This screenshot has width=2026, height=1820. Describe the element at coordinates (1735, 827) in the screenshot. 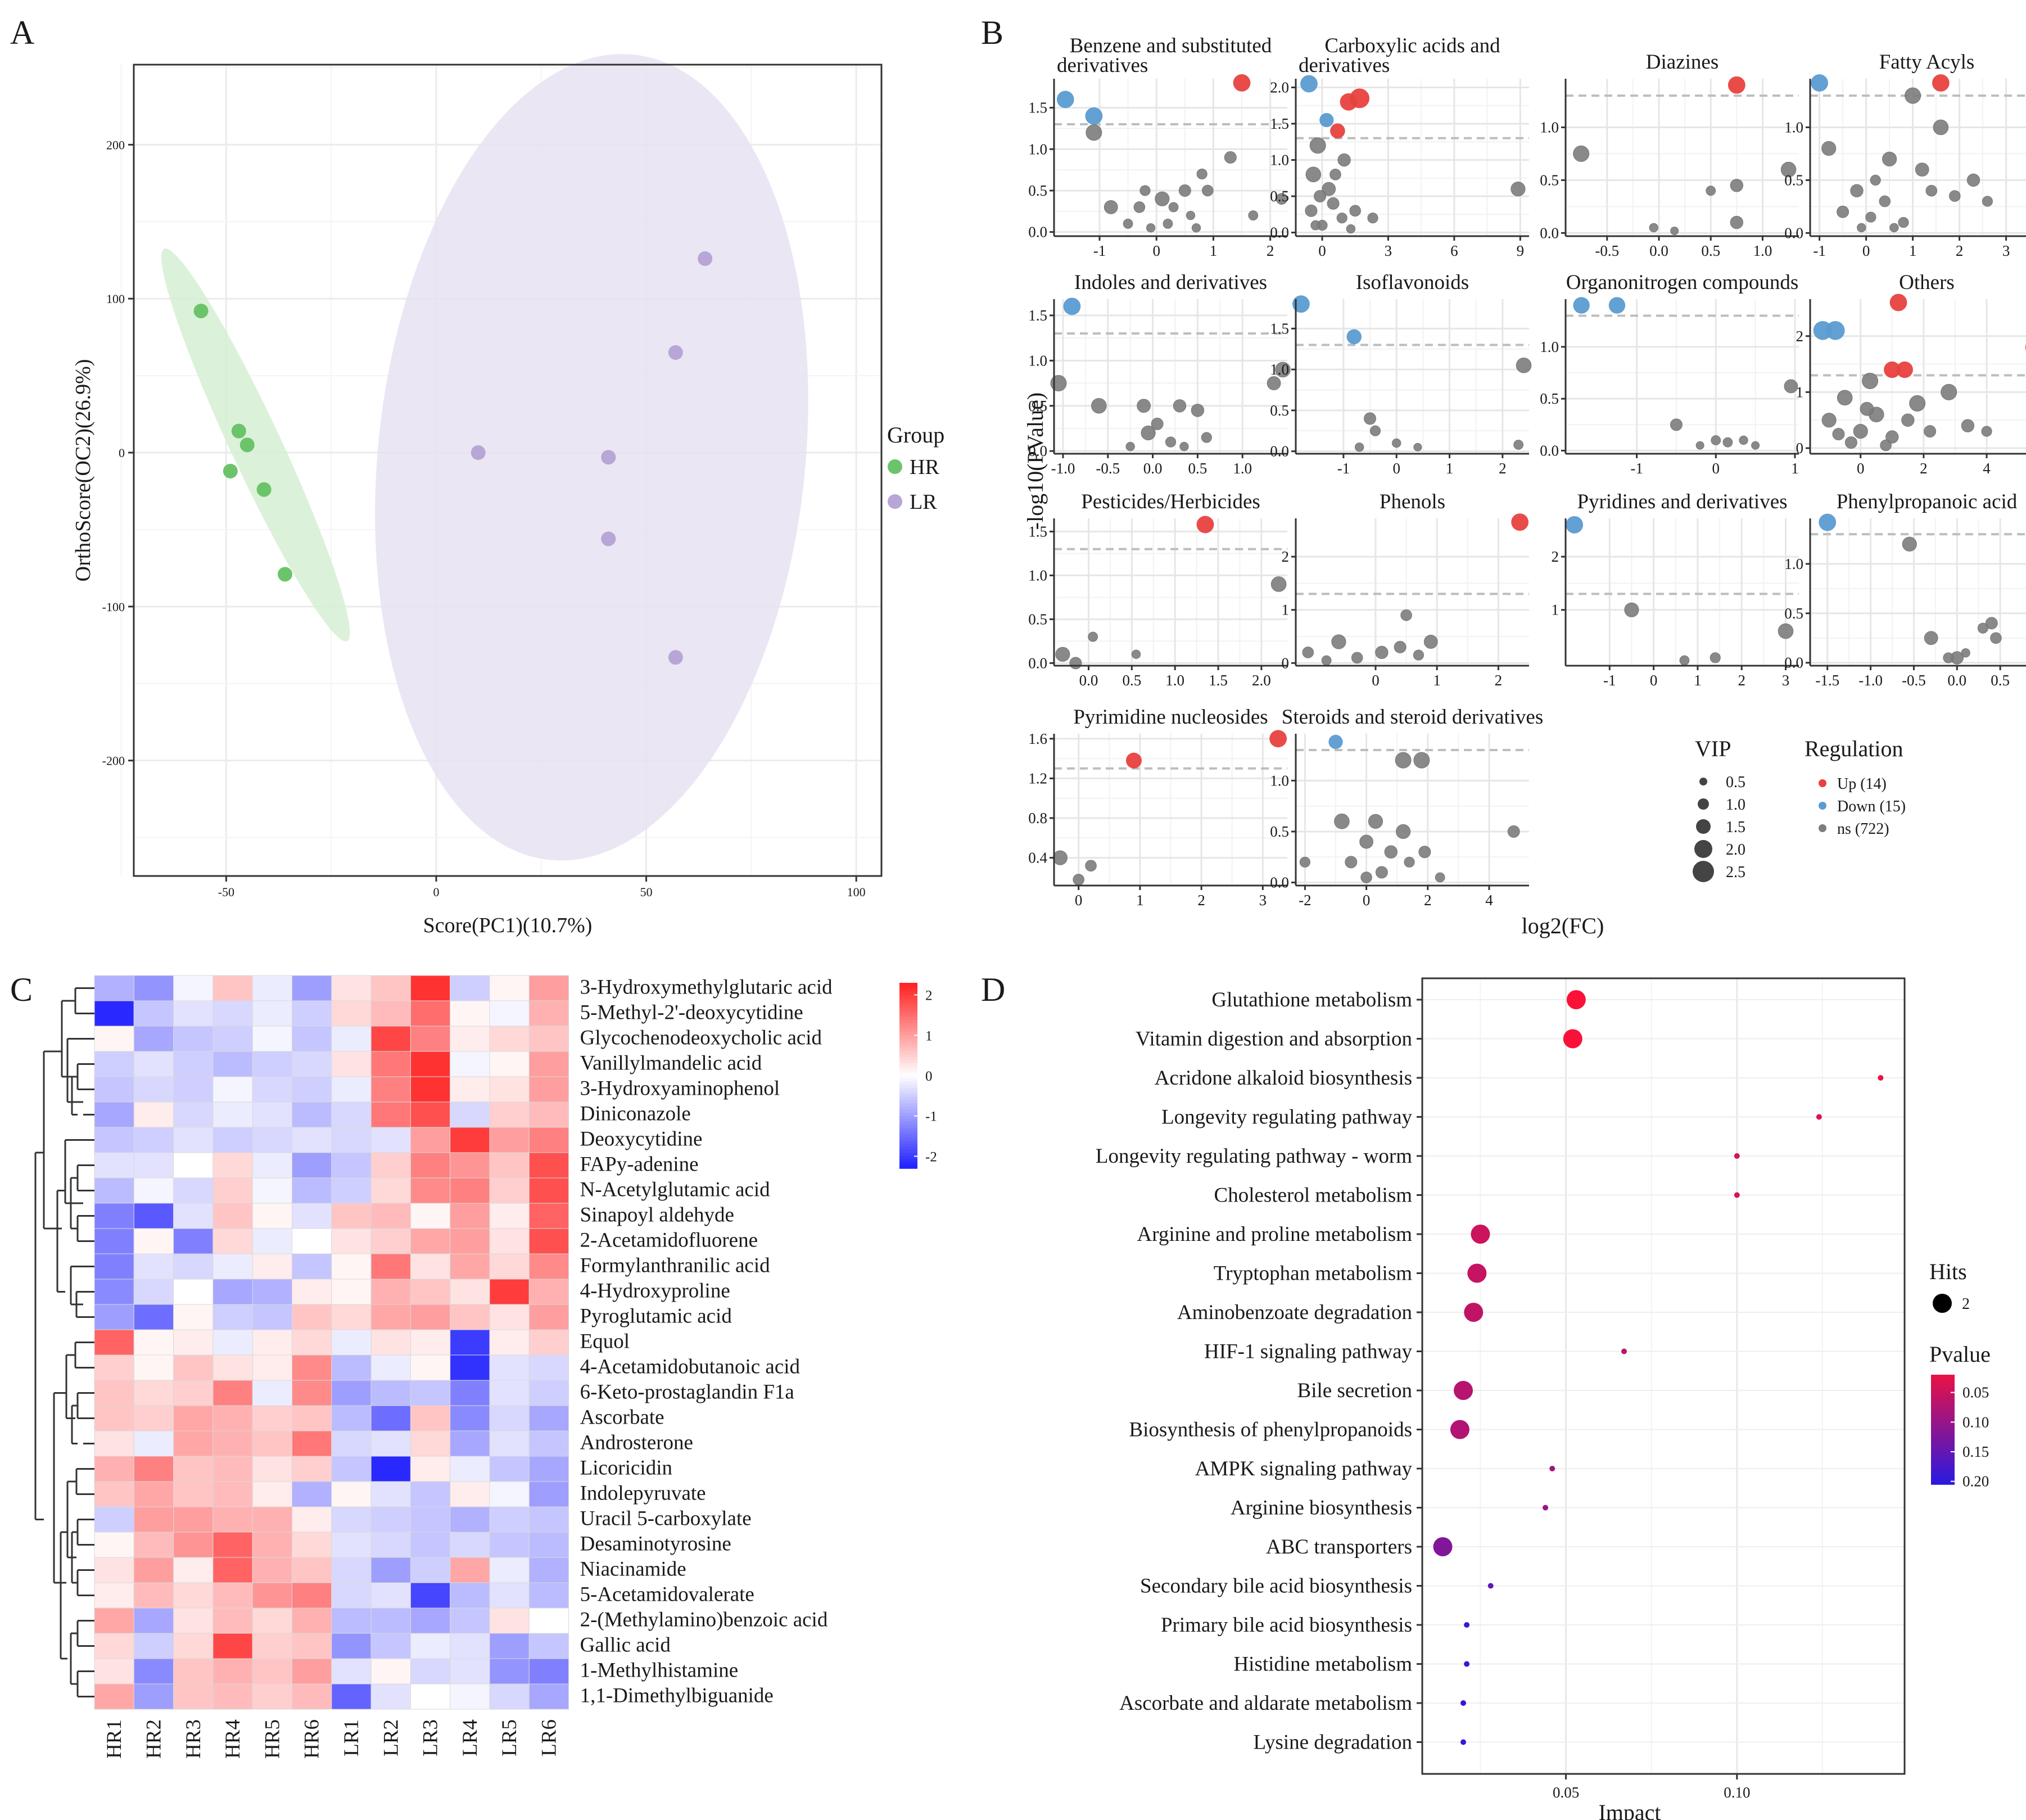

I see `legend-label-vip: 1.5` at that location.